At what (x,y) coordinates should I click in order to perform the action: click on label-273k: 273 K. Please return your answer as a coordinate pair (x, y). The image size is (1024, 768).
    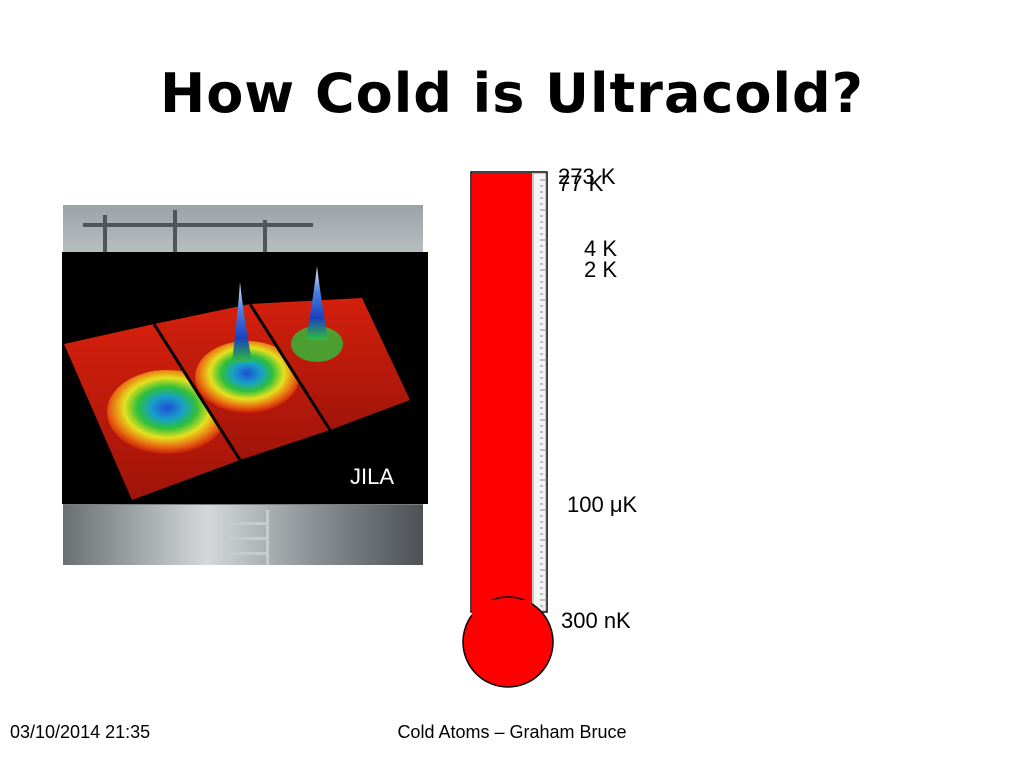
    Looking at the image, I should click on (587, 176).